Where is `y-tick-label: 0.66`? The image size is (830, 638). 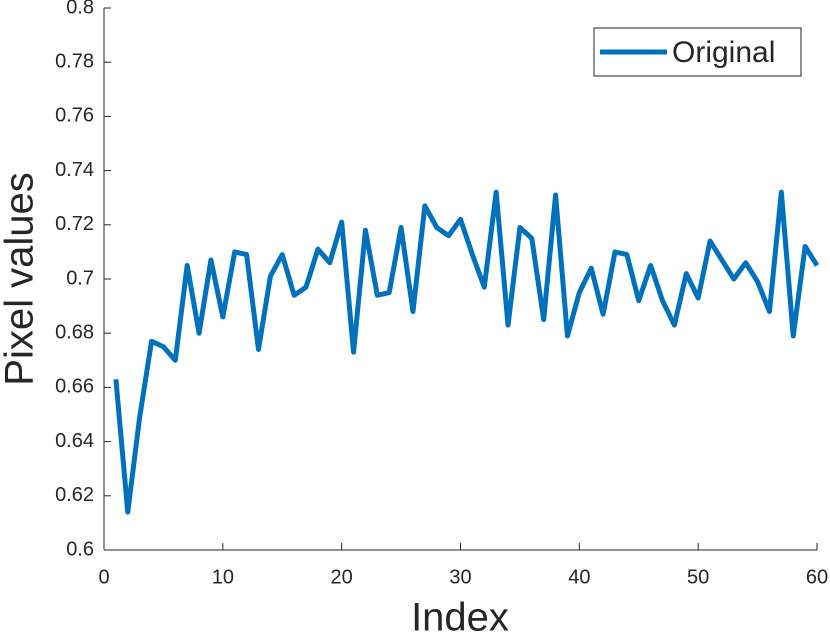 y-tick-label: 0.66 is located at coordinates (74, 387).